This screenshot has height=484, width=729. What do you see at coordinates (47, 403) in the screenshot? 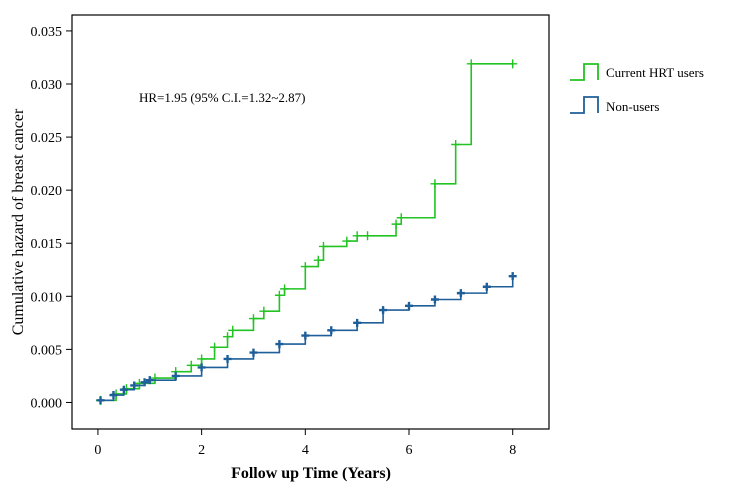
I see `y-tick-label: 0.000` at bounding box center [47, 403].